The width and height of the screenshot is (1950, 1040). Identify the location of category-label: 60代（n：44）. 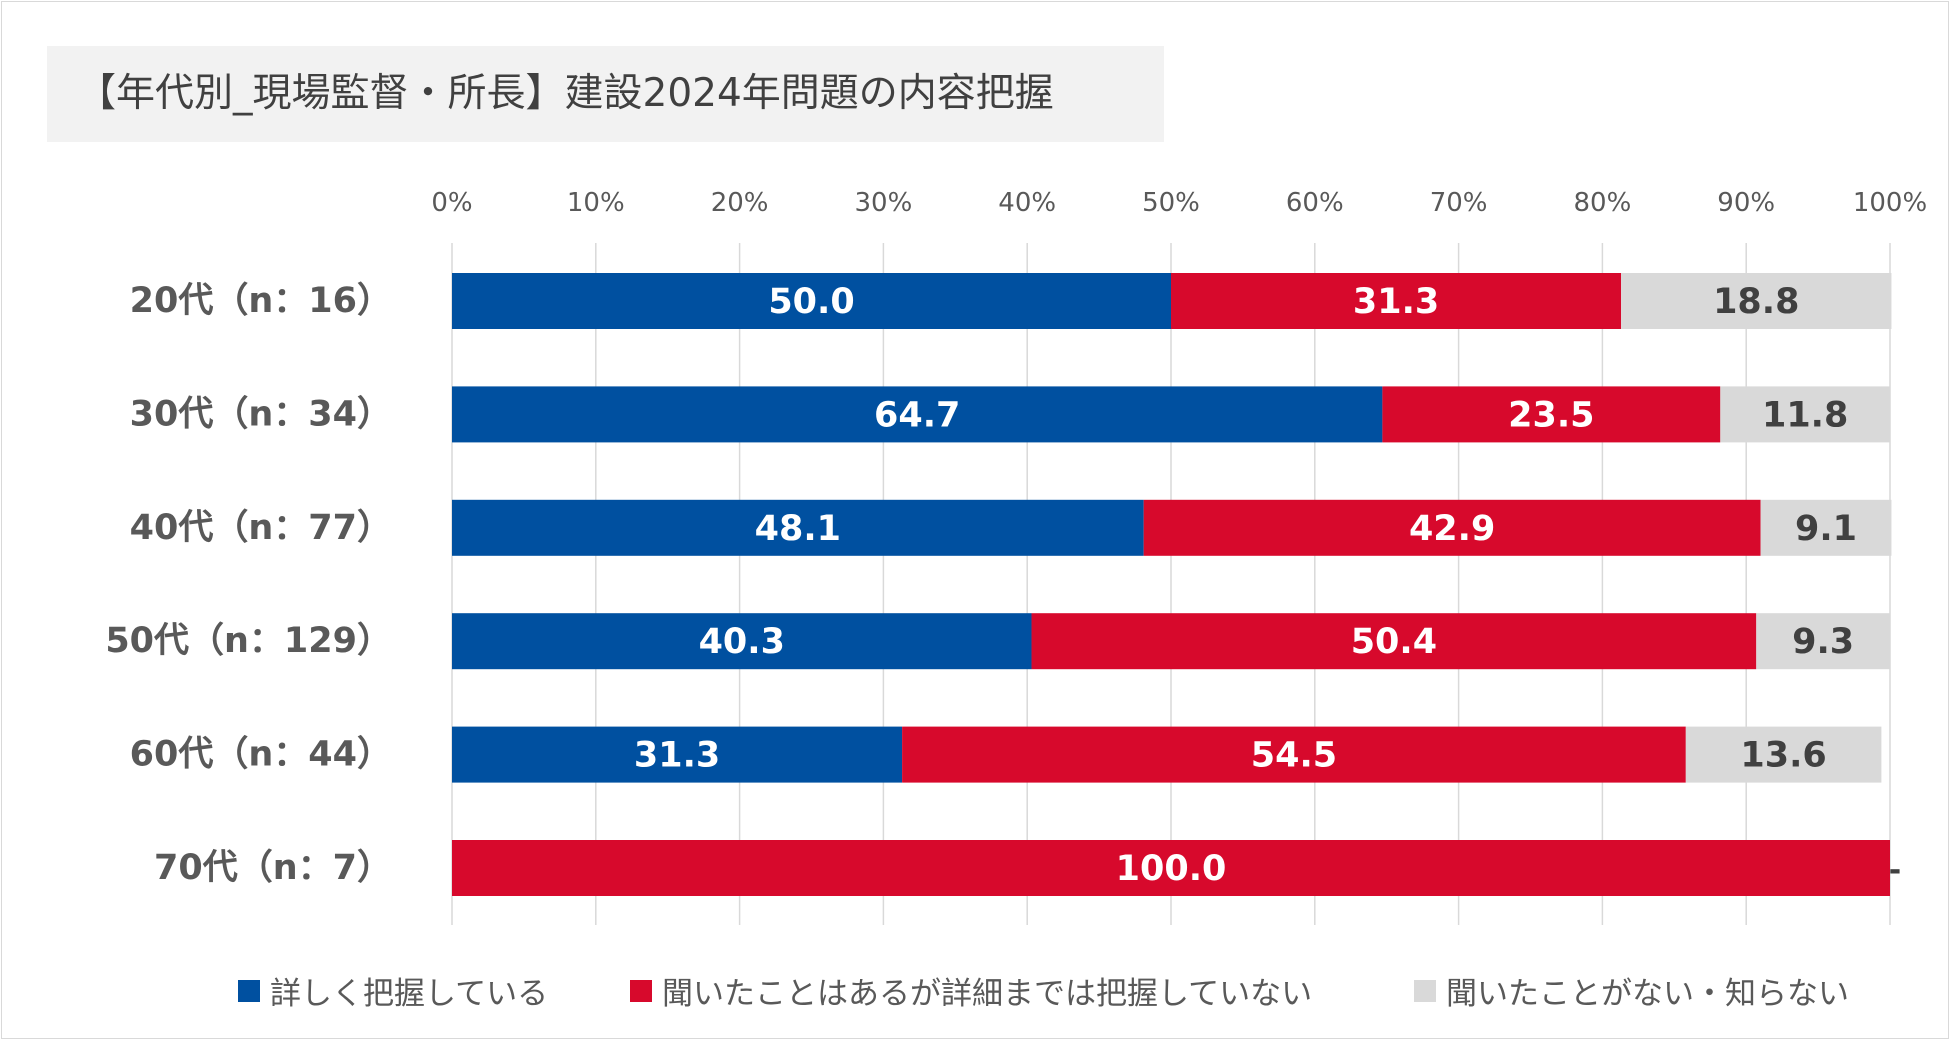
(261, 755).